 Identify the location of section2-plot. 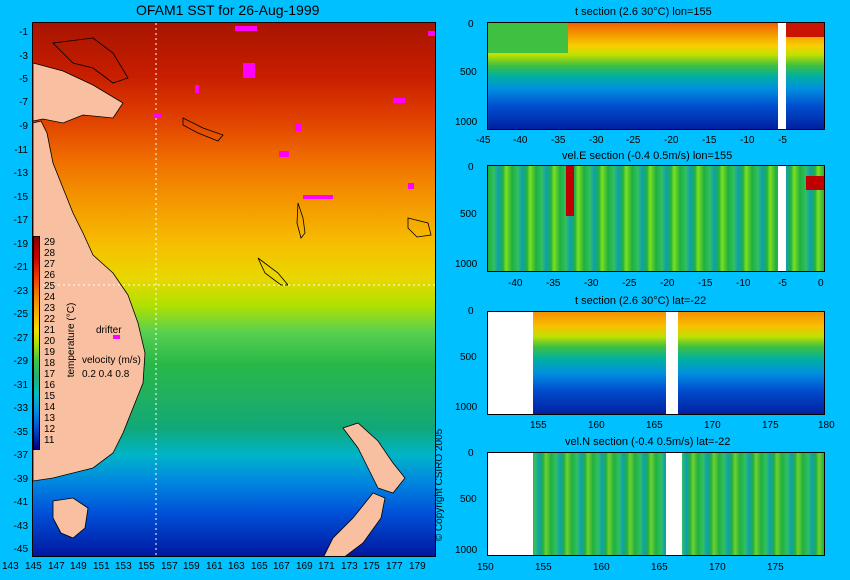
(656, 218).